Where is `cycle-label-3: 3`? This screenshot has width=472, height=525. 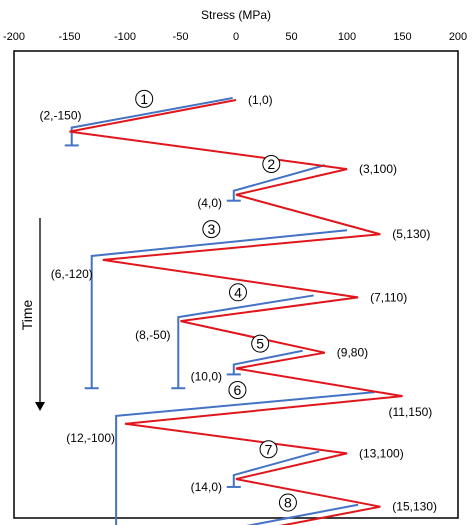
cycle-label-3: 3 is located at coordinates (211, 229).